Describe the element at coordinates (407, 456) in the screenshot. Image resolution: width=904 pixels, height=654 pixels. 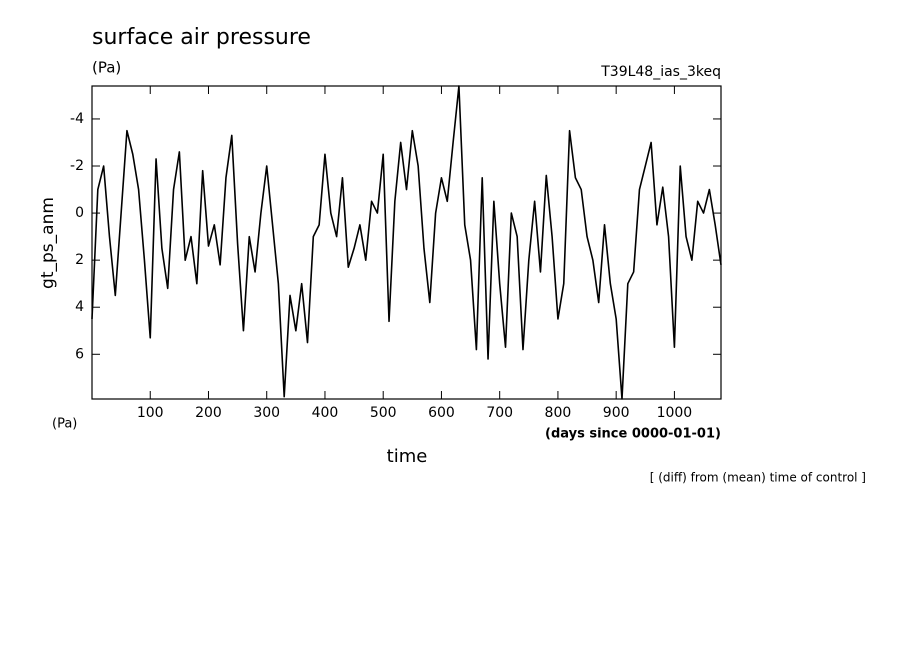
I see `x-axis-label: time` at that location.